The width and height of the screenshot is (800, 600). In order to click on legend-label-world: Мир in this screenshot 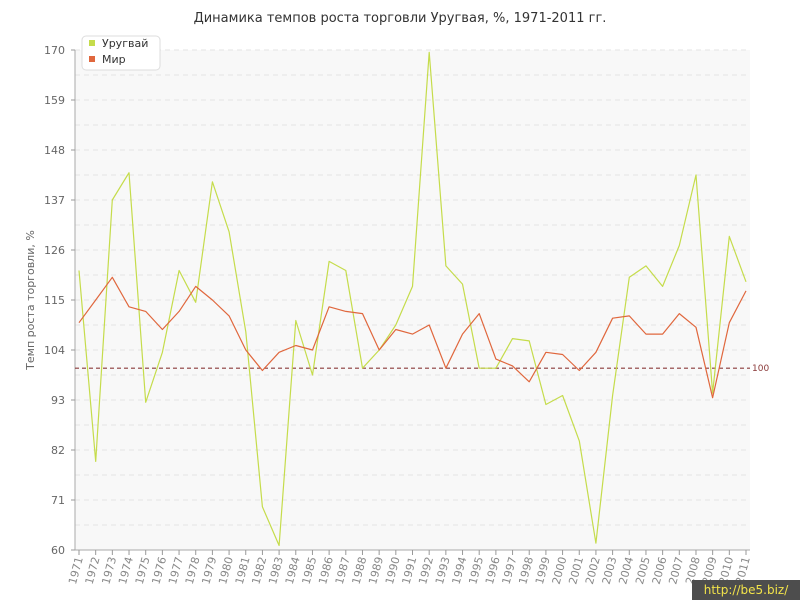, I will do `click(114, 59)`.